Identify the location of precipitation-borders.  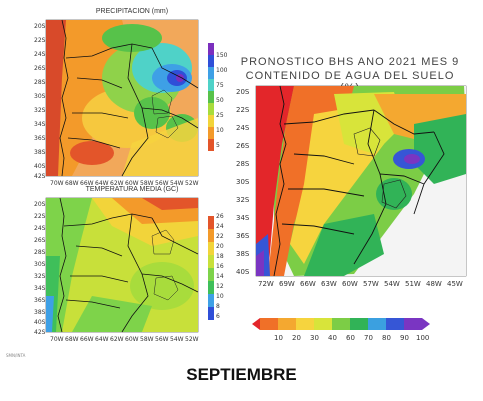
(129, 98).